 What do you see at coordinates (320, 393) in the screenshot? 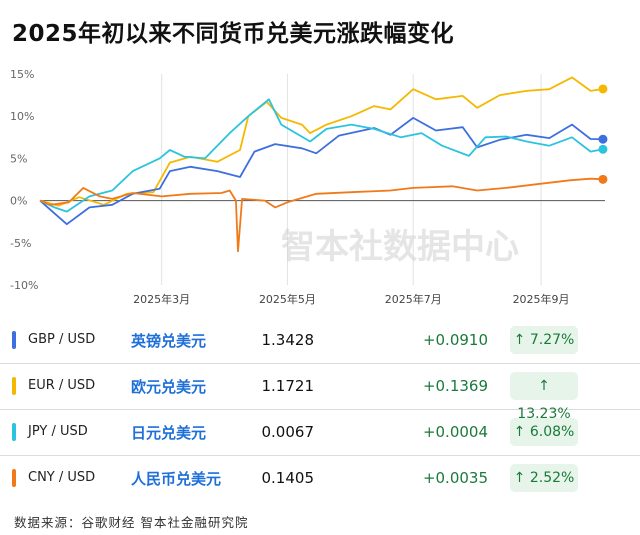
I see `table-row: EUR / USD 欧元兑美元 1.1721 +0.1369 ↑ 13.23%` at bounding box center [320, 393].